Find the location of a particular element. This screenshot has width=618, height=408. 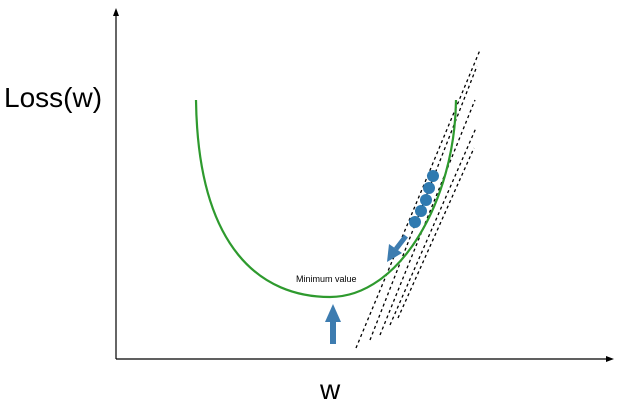

descent-direction-arrow is located at coordinates (397, 248).